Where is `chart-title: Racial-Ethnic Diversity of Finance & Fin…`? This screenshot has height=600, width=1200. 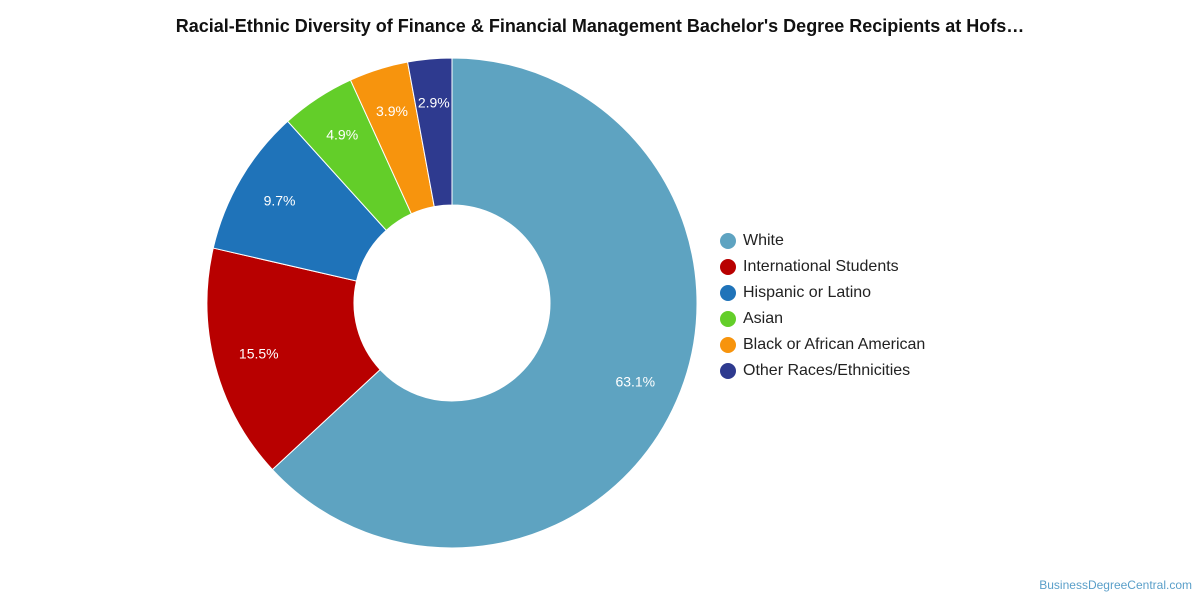 chart-title: Racial-Ethnic Diversity of Finance & Fin… is located at coordinates (600, 26).